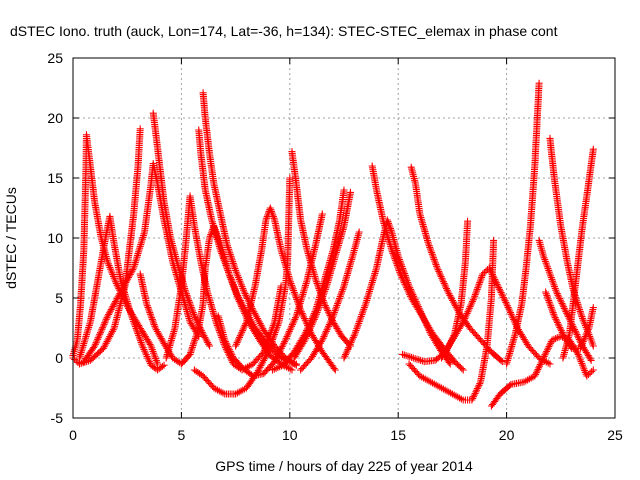 Image resolution: width=640 pixels, height=480 pixels. I want to click on x-tick-label: 15, so click(398, 435).